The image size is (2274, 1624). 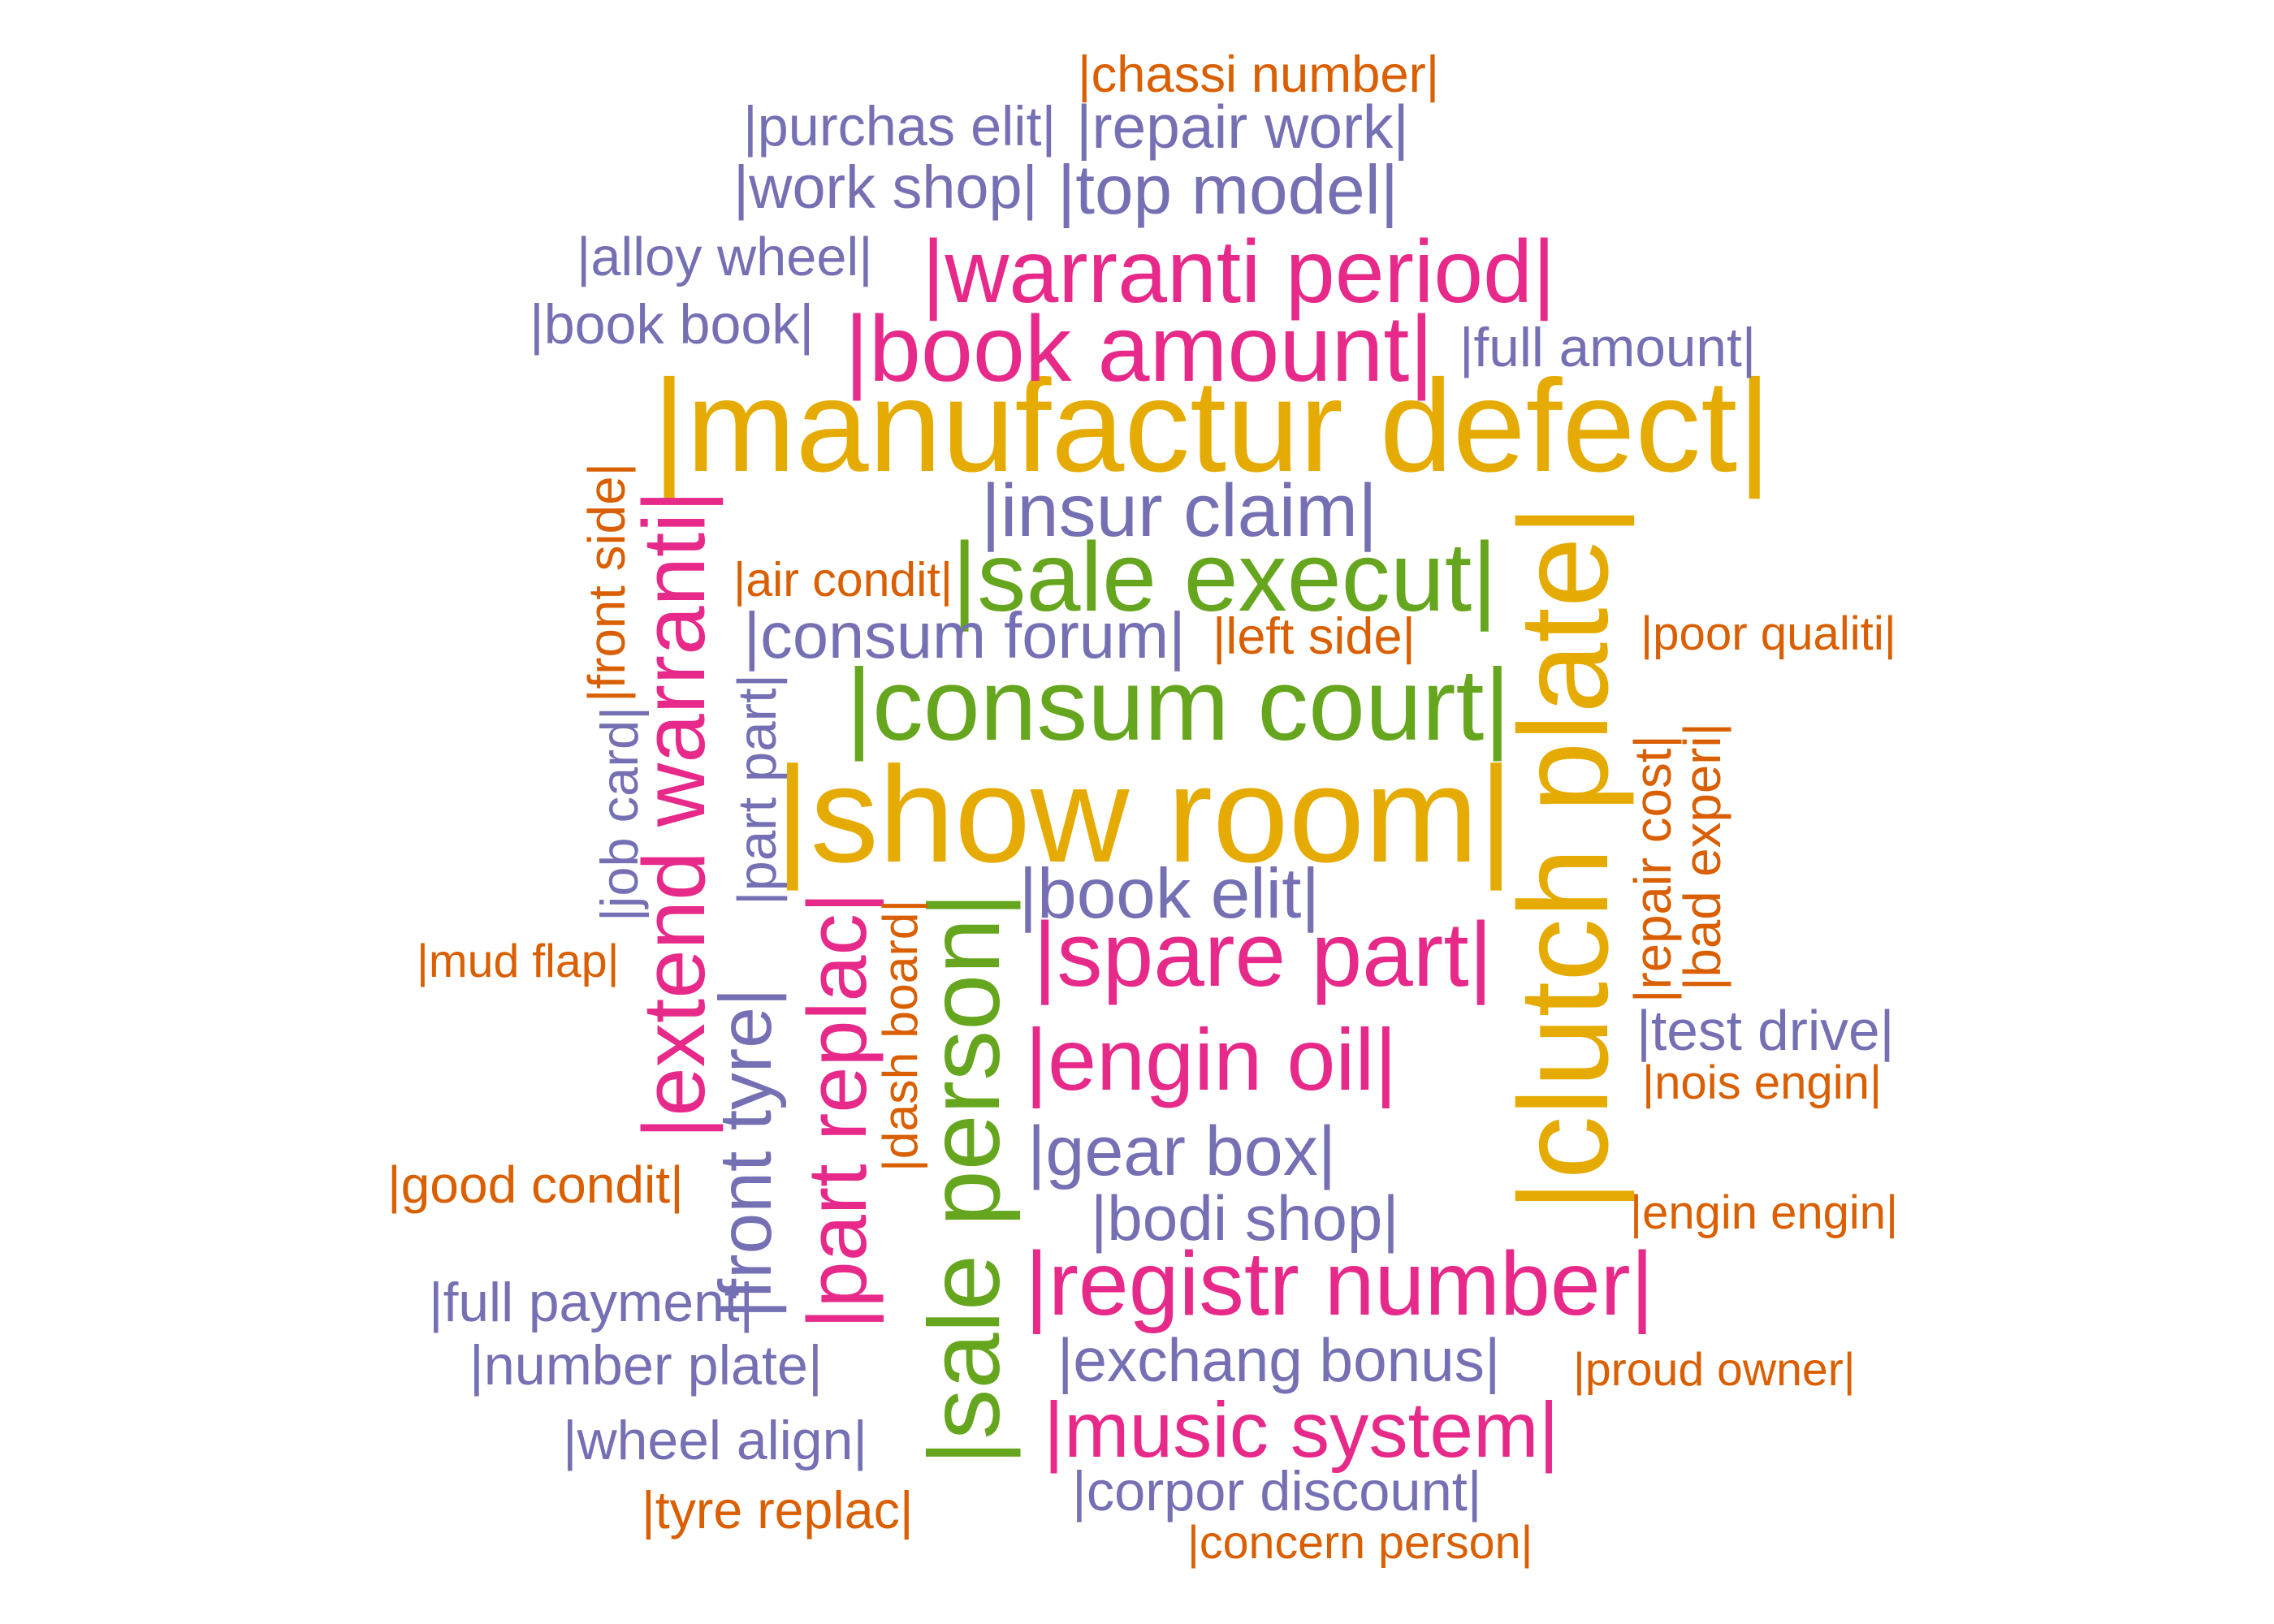 What do you see at coordinates (672, 325) in the screenshot?
I see `word-book-book: |book book|` at bounding box center [672, 325].